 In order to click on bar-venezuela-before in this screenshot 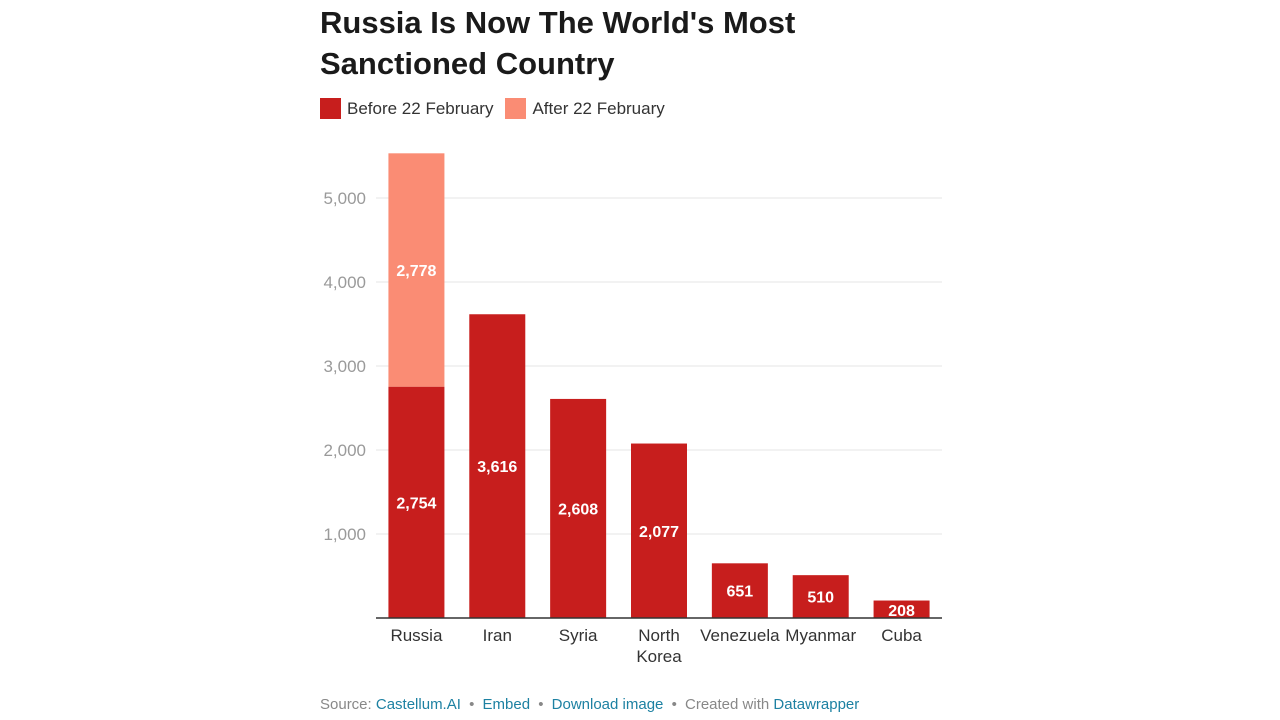, I will do `click(739, 590)`.